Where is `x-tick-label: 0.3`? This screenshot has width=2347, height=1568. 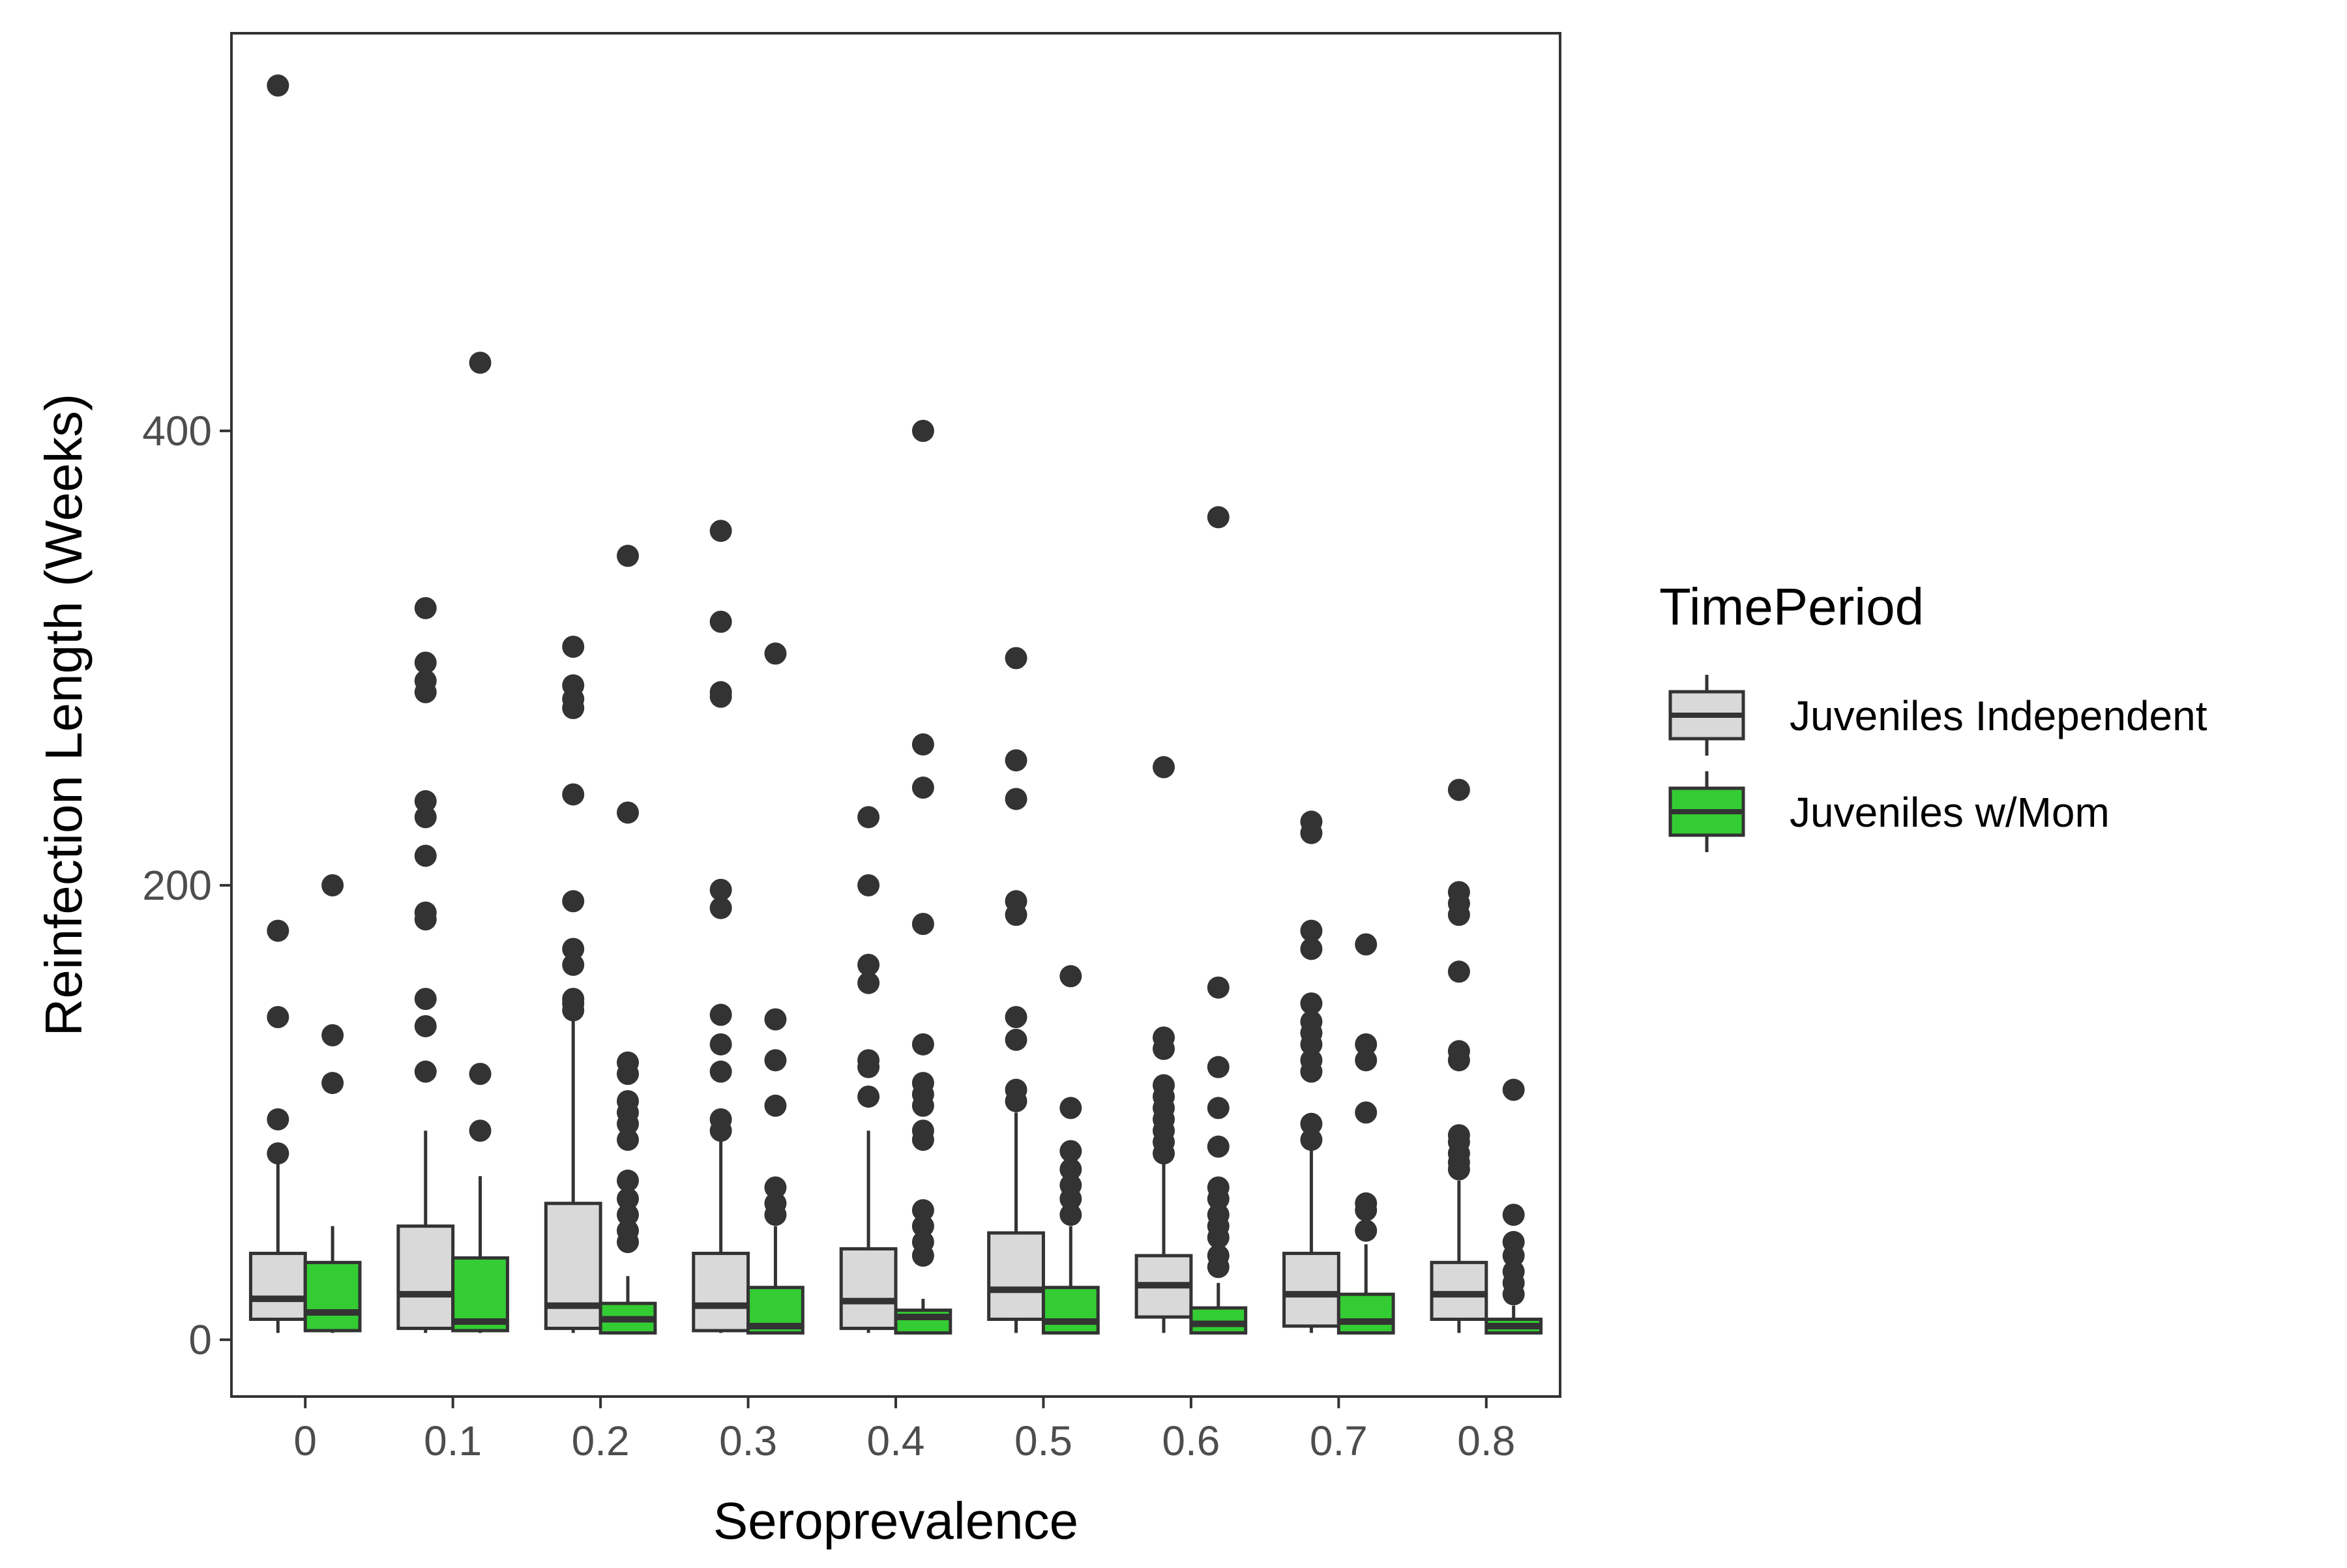 x-tick-label: 0.3 is located at coordinates (748, 1441).